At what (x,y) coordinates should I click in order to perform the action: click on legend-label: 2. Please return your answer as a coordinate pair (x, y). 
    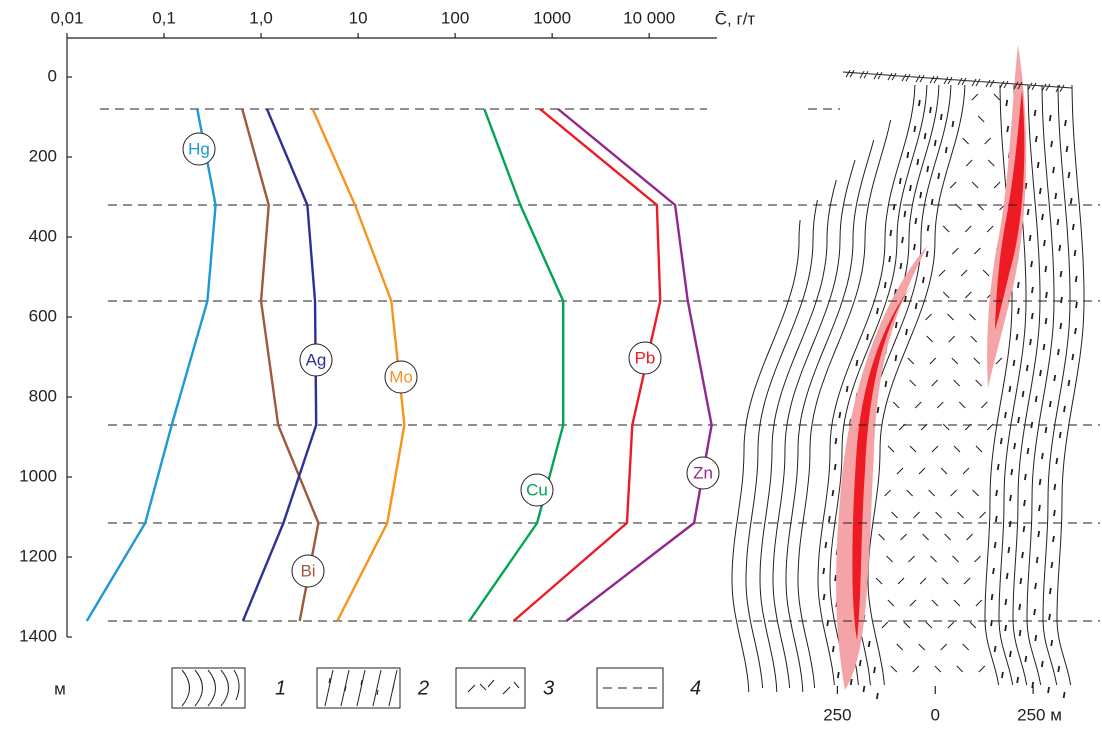
    Looking at the image, I should click on (423, 688).